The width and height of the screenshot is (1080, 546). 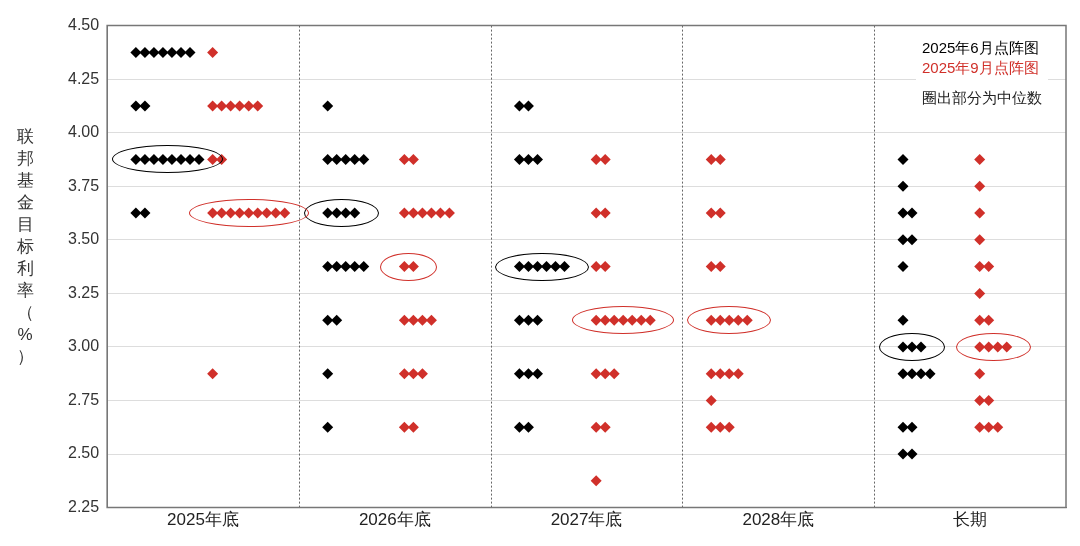 I want to click on text: 联邦基金目标利率（%）, so click(x=25, y=246).